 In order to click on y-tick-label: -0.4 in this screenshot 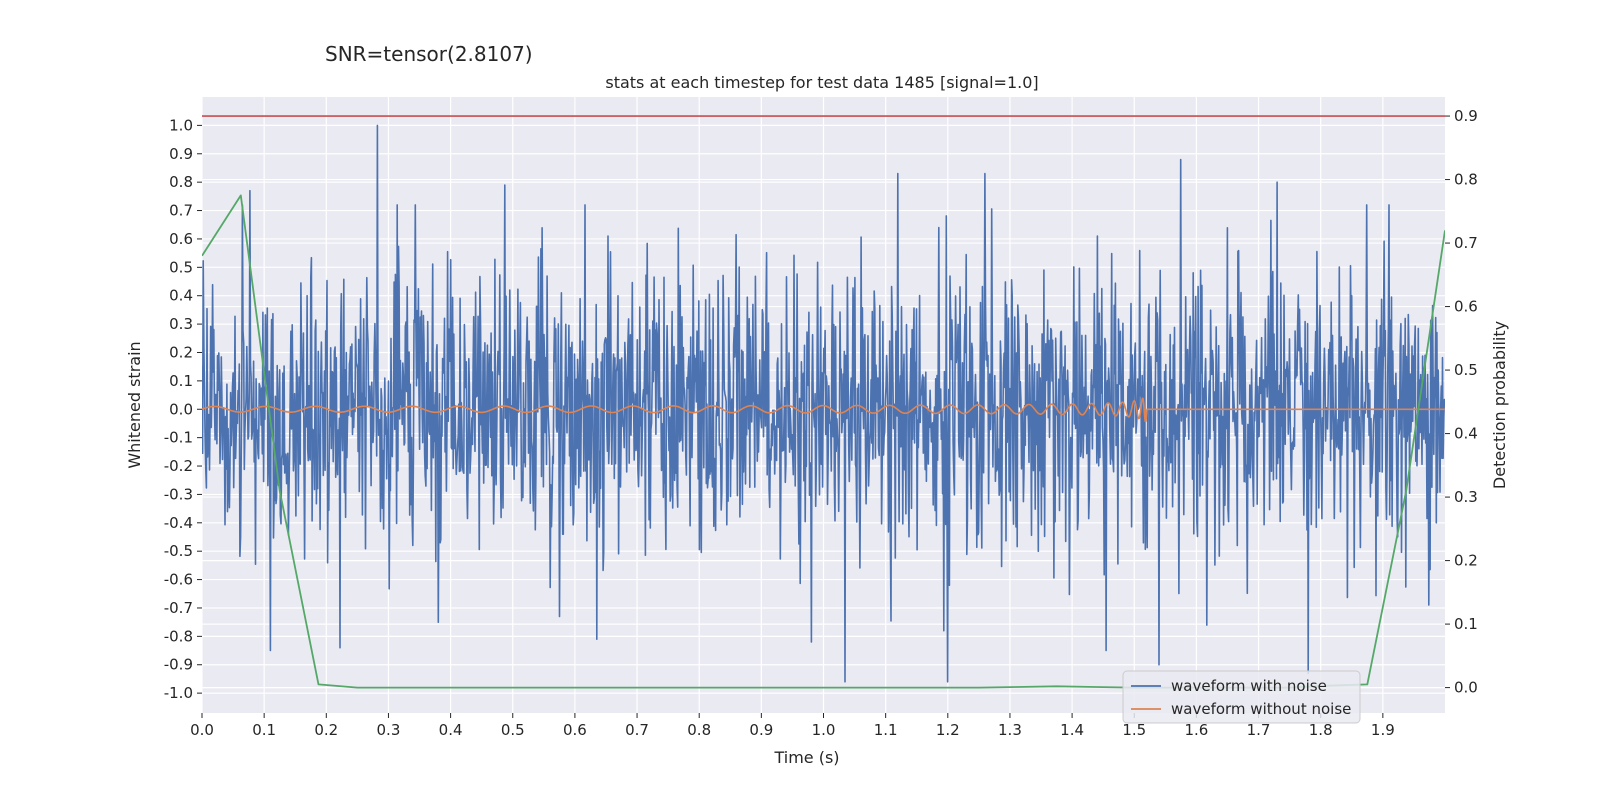, I will do `click(178, 523)`.